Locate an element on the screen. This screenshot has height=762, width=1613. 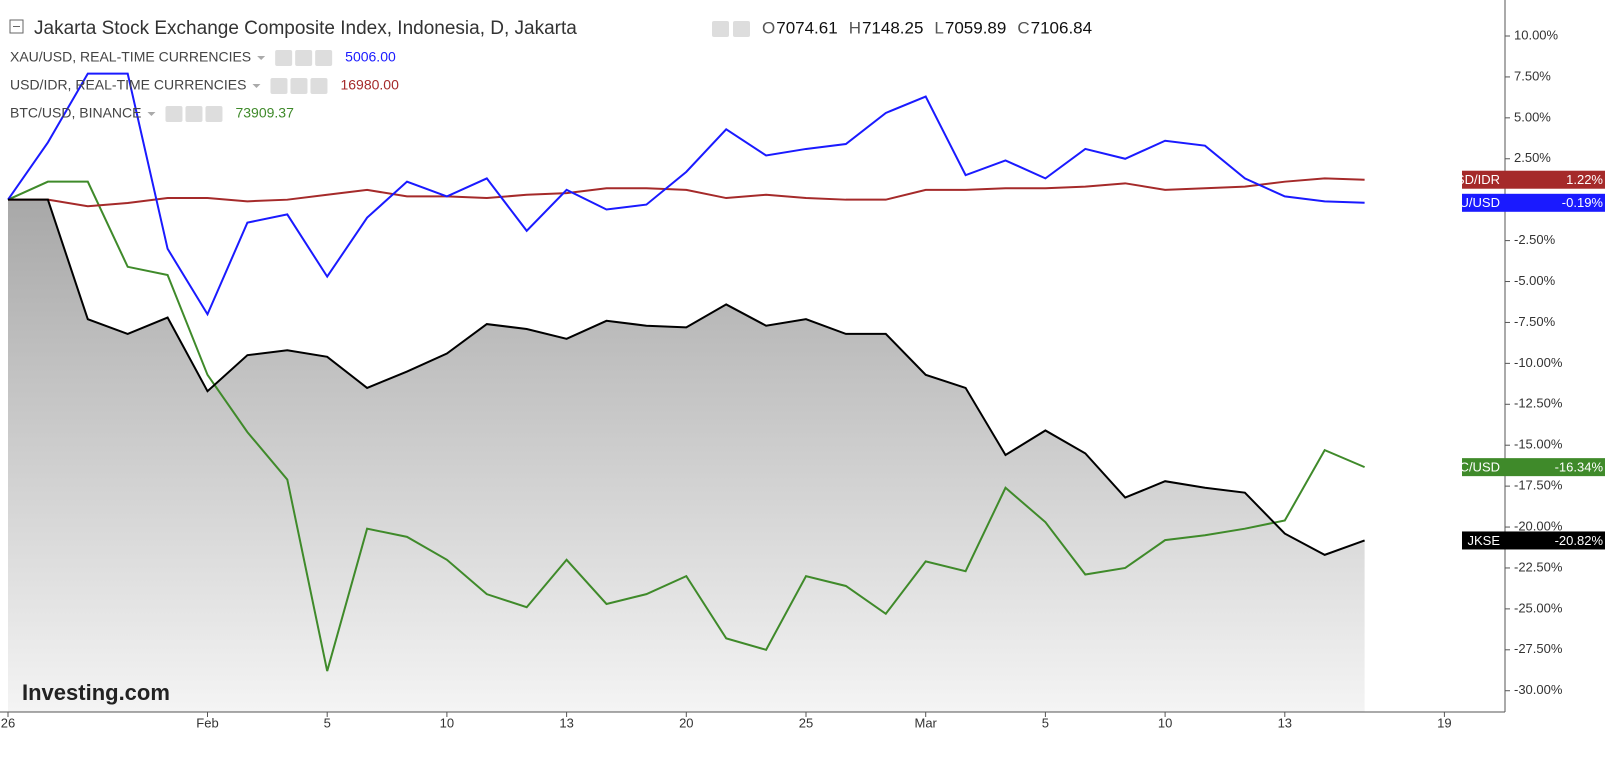
legend-price: 73909.37 is located at coordinates (264, 113).